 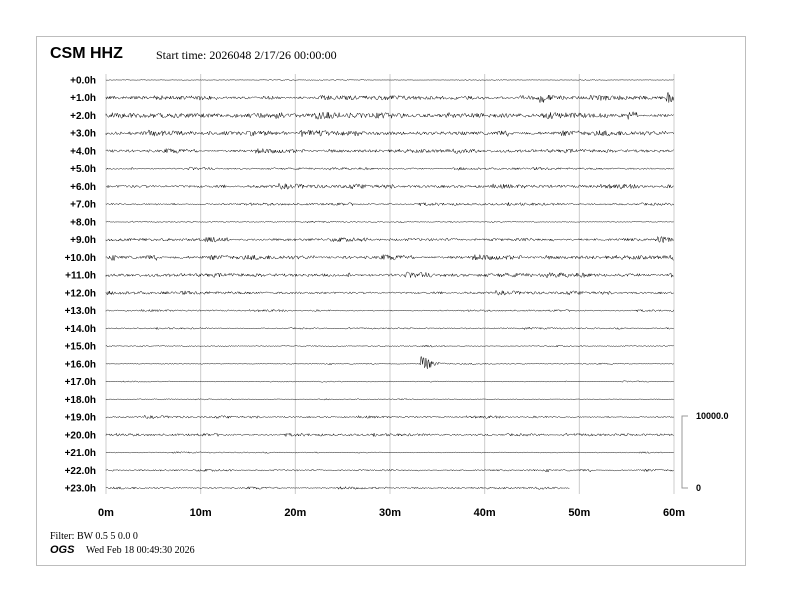 What do you see at coordinates (80, 276) in the screenshot?
I see `row-label: +11.0h` at bounding box center [80, 276].